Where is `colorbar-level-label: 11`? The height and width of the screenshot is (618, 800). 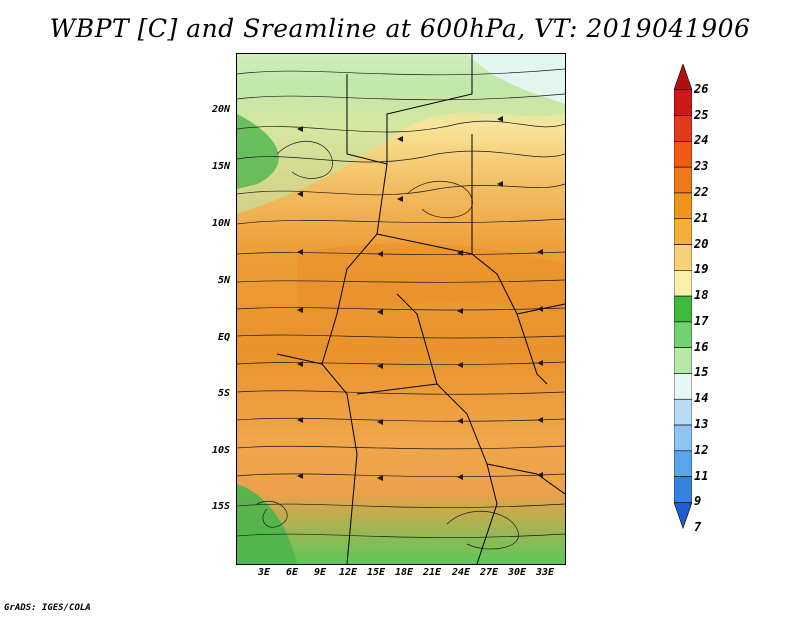 colorbar-level-label: 11 is located at coordinates (701, 475).